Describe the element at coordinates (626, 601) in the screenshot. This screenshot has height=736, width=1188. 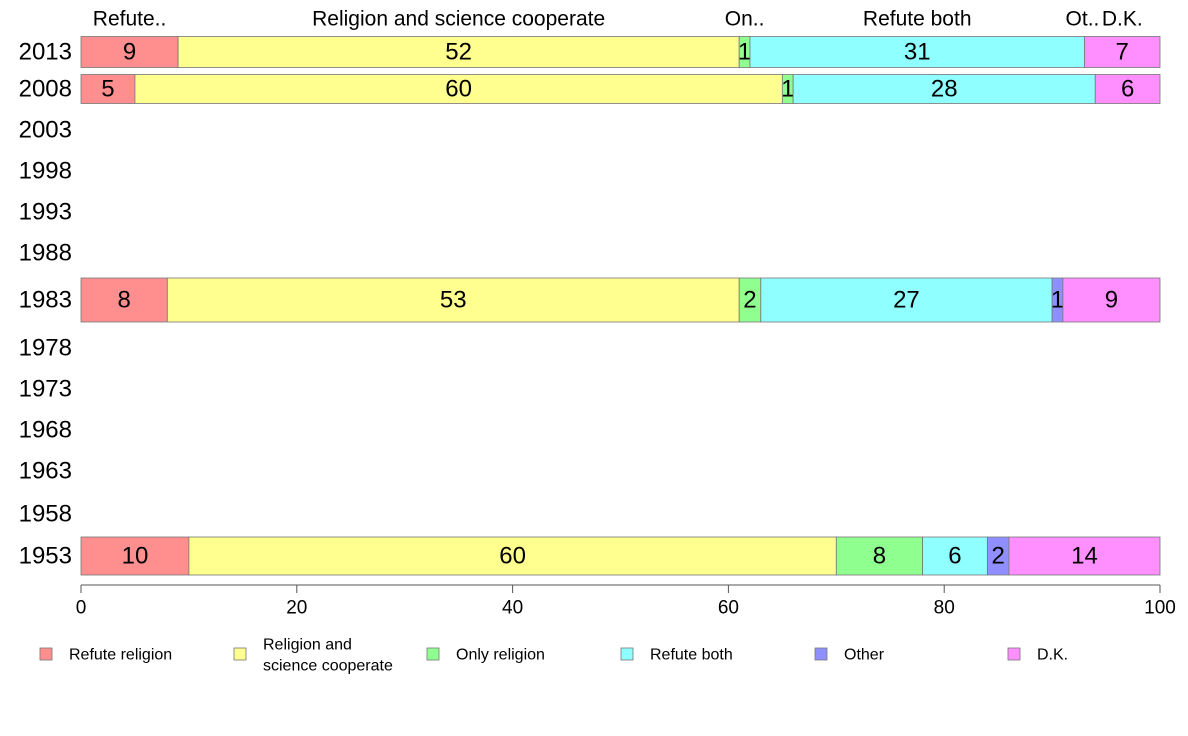
I see `x-axis: 0 20 40 60 80 100` at that location.